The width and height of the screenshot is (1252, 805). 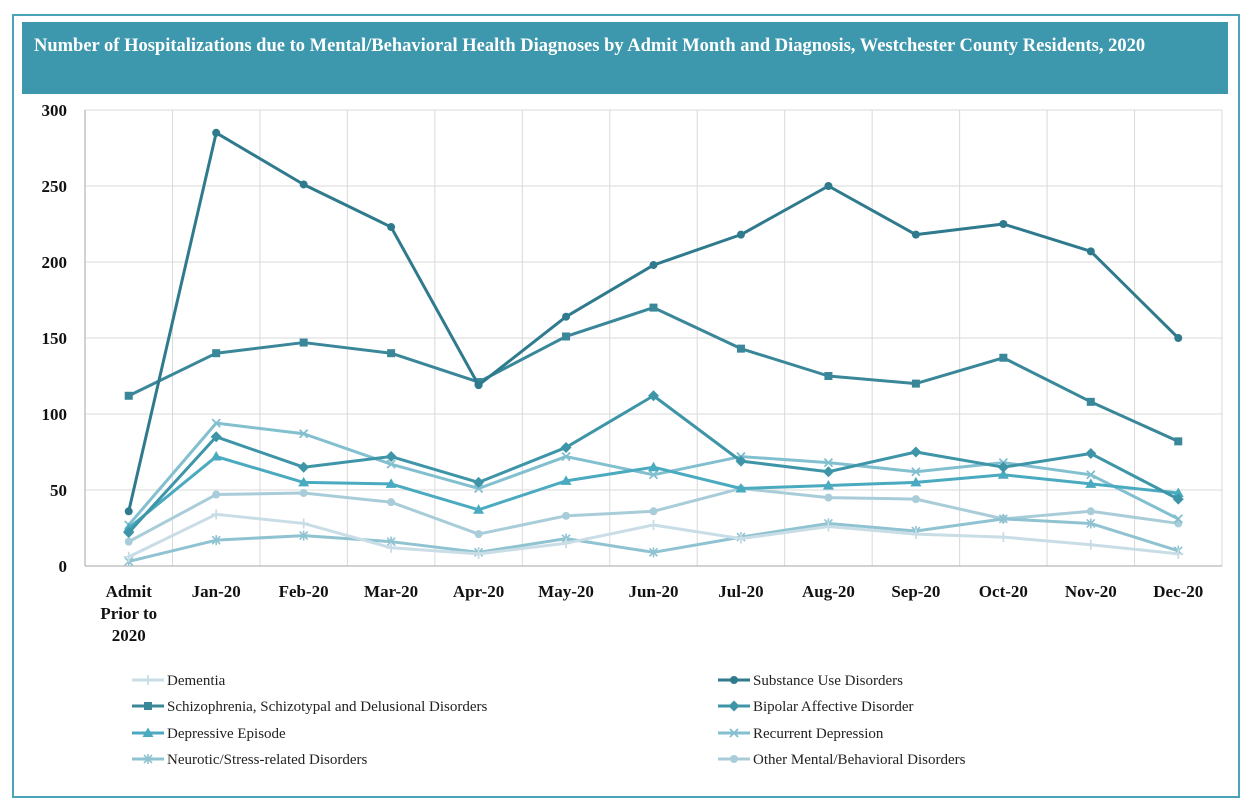 What do you see at coordinates (226, 734) in the screenshot?
I see `legend-label: Depressive Episode` at bounding box center [226, 734].